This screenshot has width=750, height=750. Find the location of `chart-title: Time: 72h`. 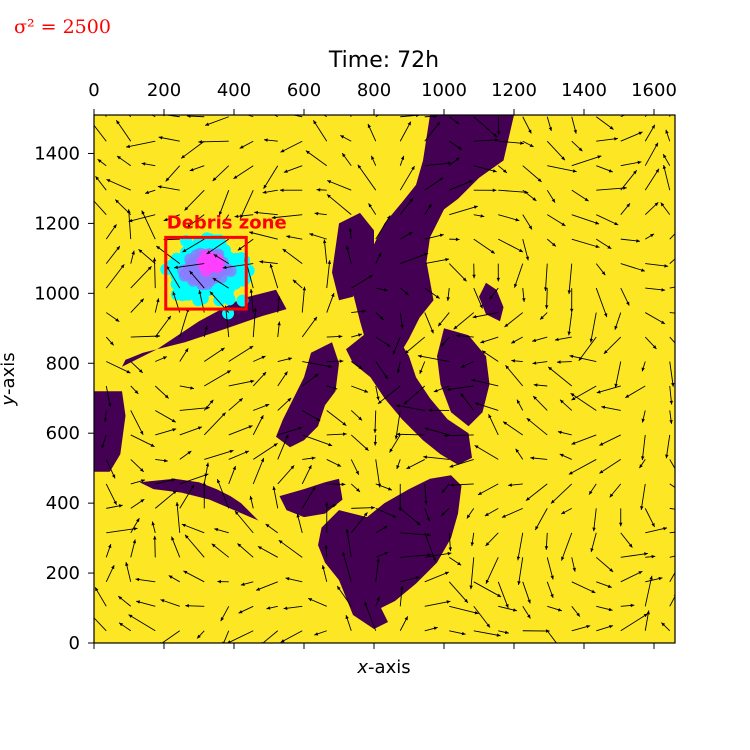

chart-title: Time: 72h is located at coordinates (383, 60).